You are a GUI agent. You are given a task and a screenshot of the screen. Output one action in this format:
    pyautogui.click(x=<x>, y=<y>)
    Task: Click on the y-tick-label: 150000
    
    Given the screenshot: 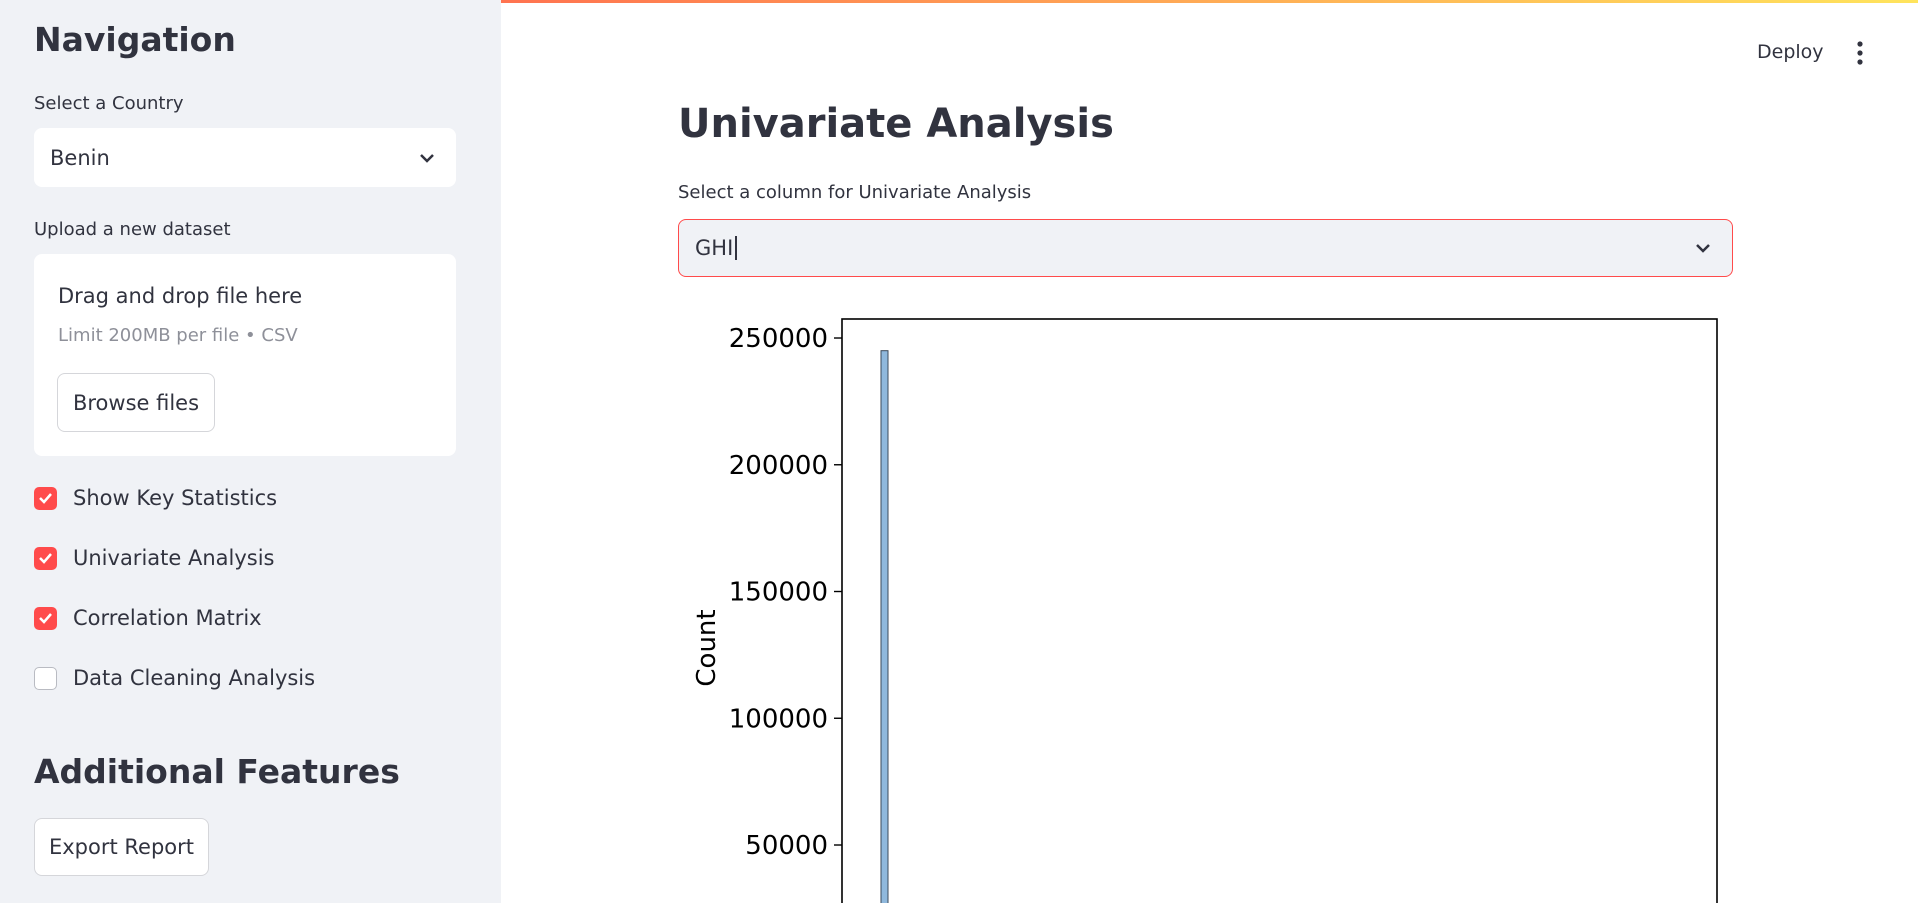 What is the action you would take?
    pyautogui.click(x=778, y=593)
    